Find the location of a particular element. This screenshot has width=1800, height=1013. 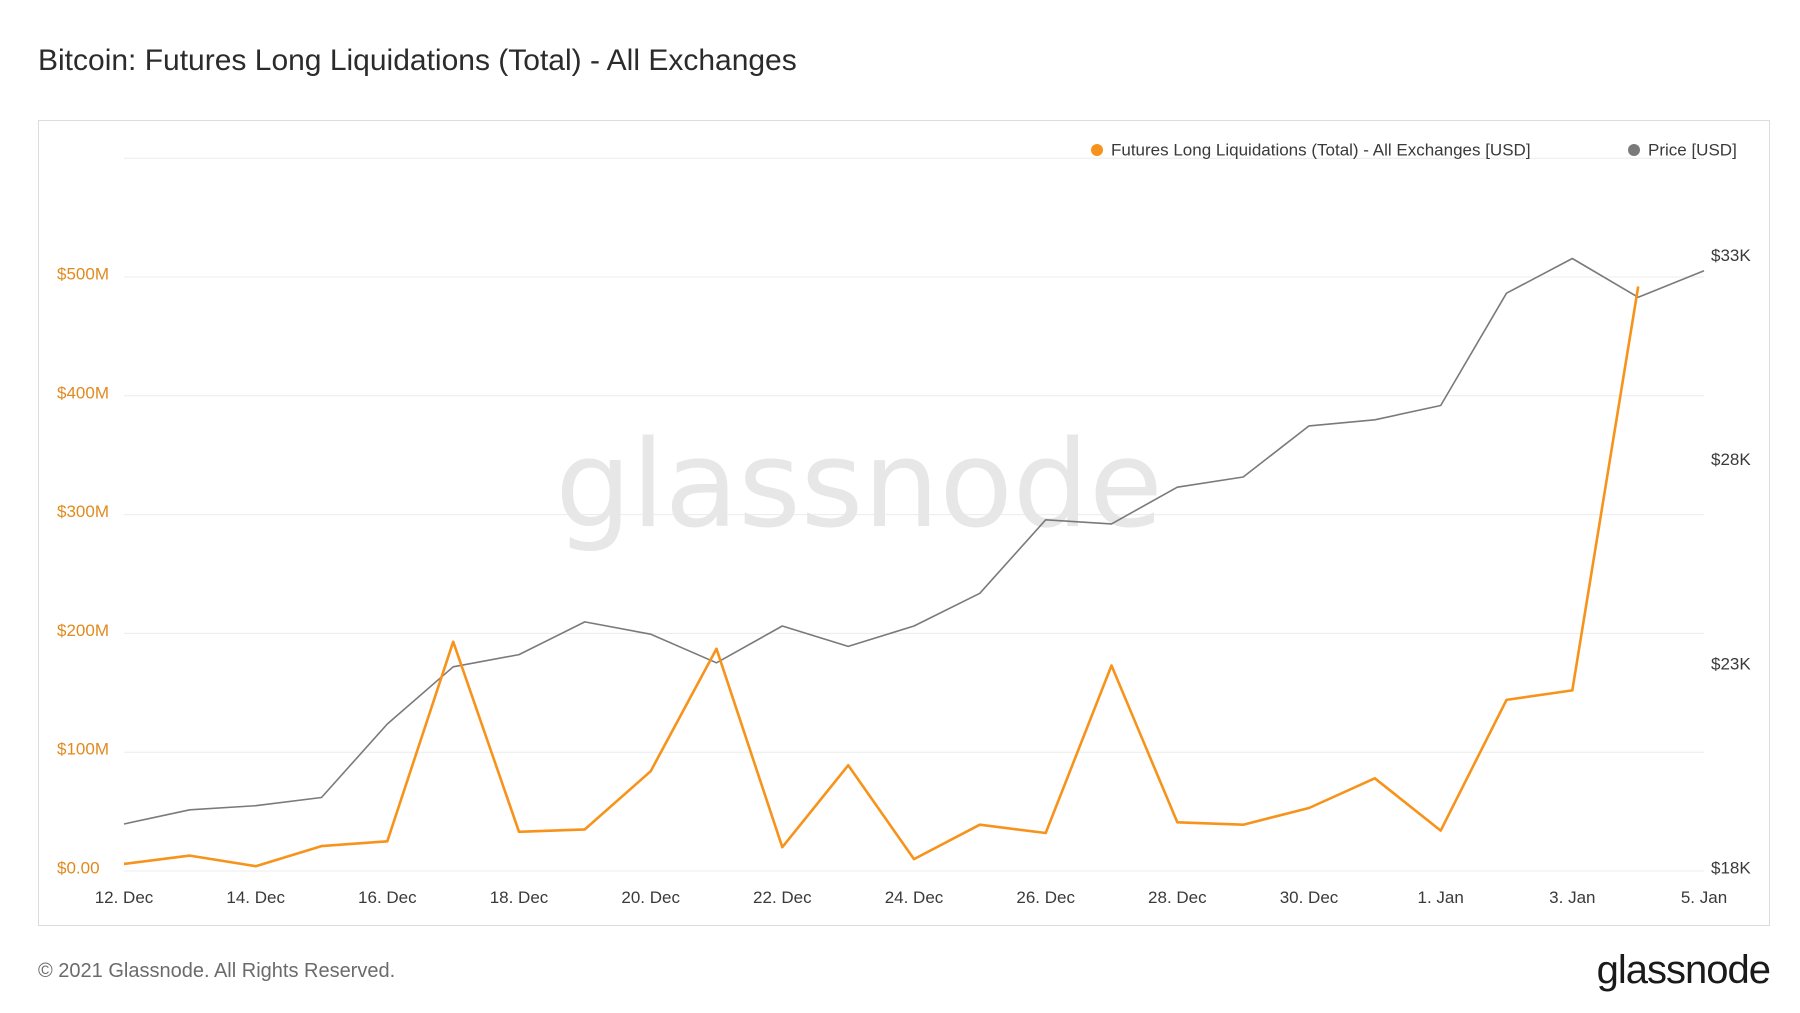

x-tick-label: 18. Dec is located at coordinates (519, 897).